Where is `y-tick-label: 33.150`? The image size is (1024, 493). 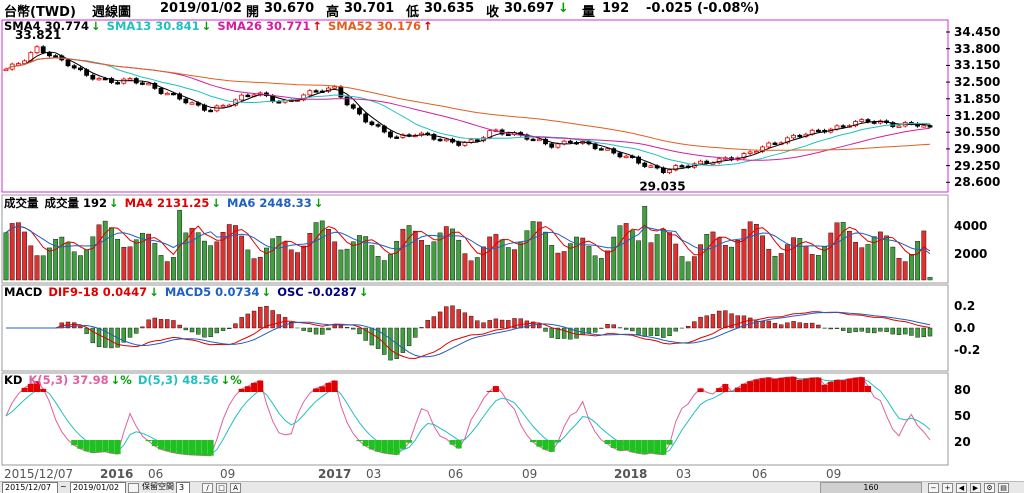
y-tick-label: 33.150 is located at coordinates (977, 65).